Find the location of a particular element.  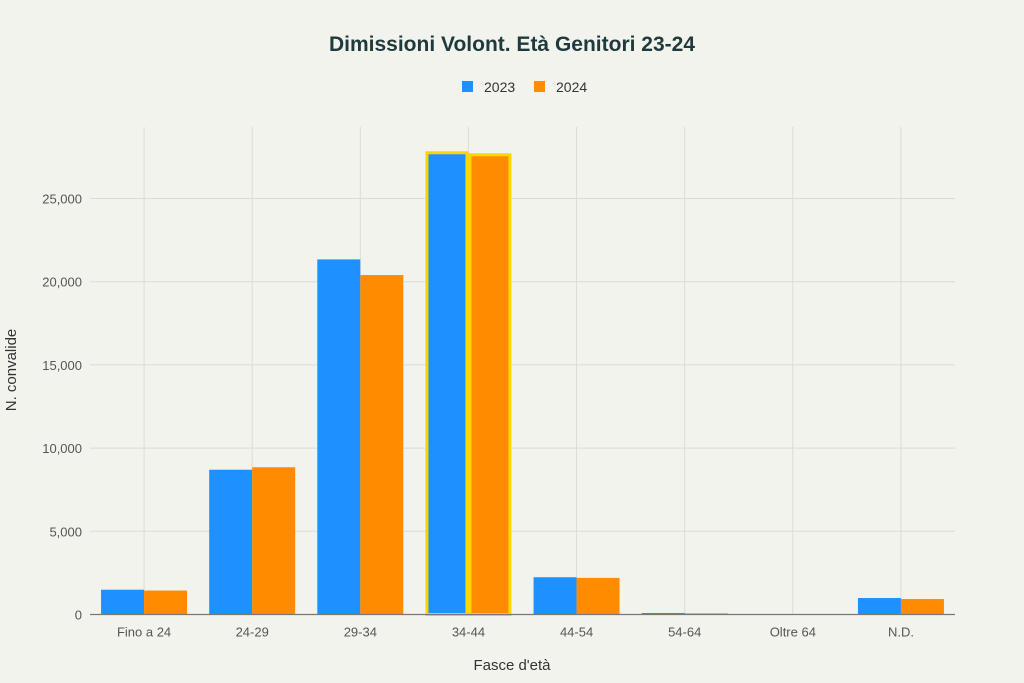

x-tick-label: Oltre 64 is located at coordinates (793, 632).